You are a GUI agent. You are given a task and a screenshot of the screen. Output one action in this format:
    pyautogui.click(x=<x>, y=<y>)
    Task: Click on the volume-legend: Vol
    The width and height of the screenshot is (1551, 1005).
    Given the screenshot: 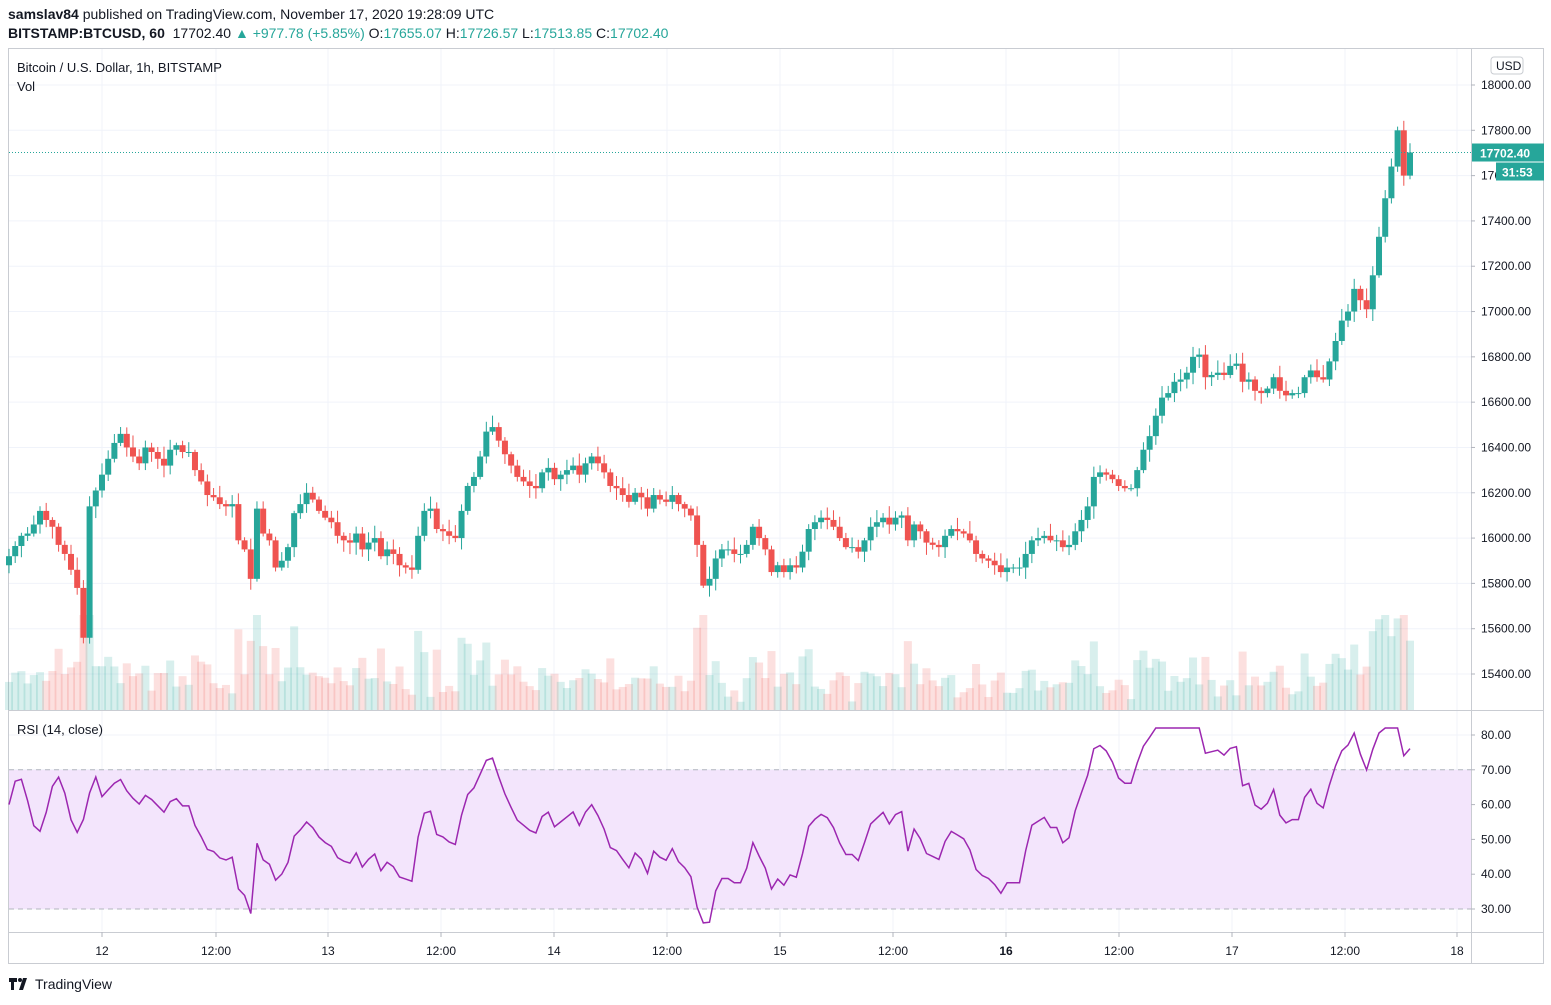 What is the action you would take?
    pyautogui.click(x=26, y=86)
    